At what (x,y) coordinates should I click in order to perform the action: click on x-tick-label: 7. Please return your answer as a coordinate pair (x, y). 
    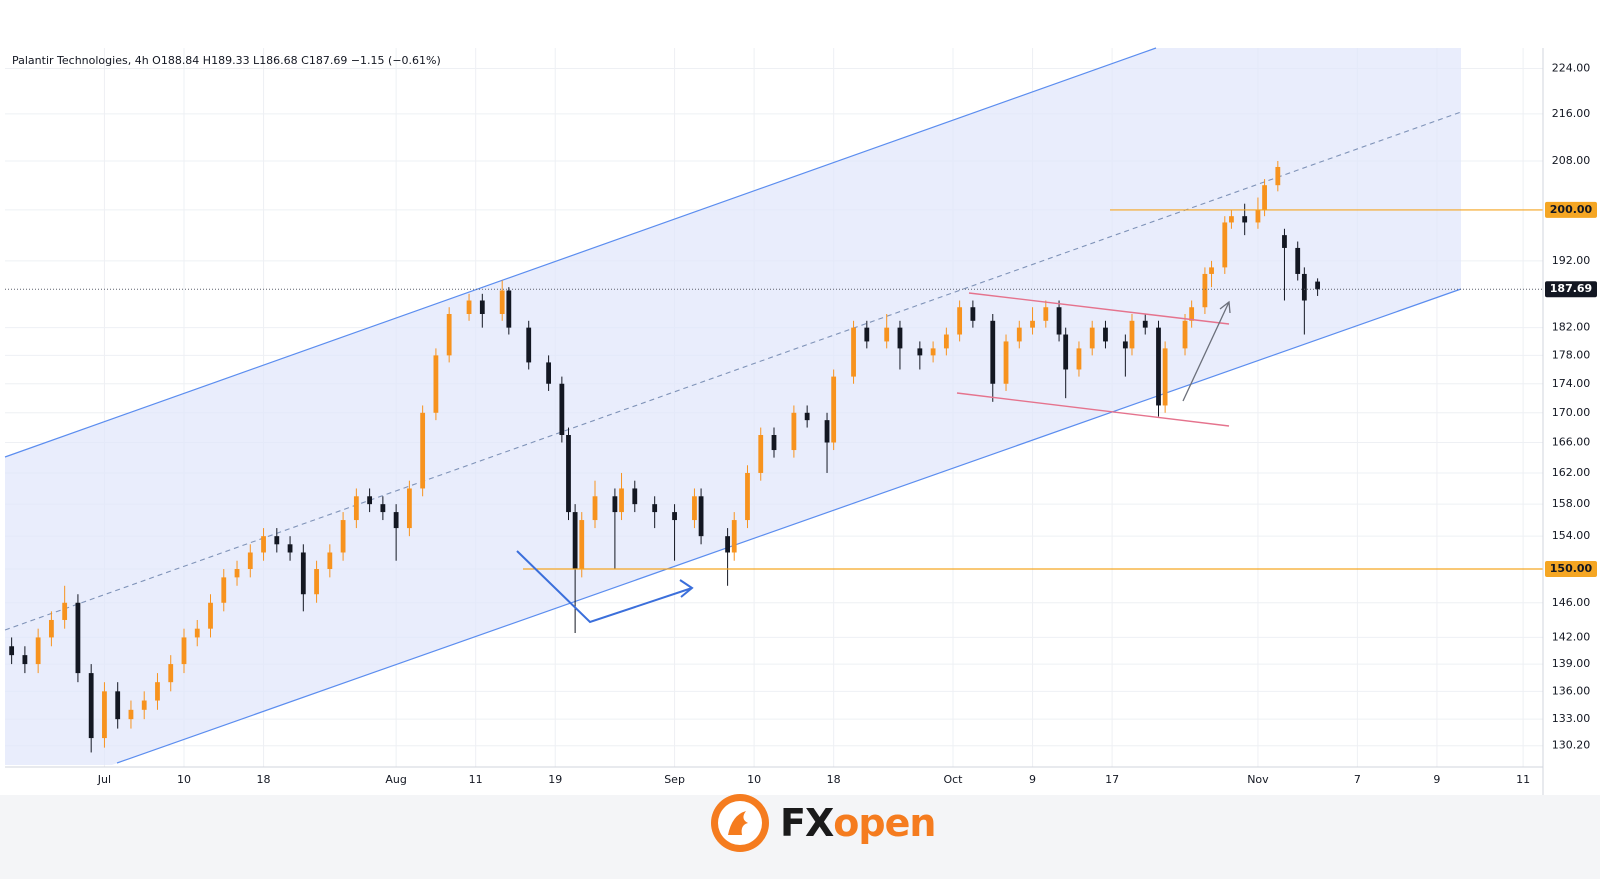
    Looking at the image, I should click on (1357, 779).